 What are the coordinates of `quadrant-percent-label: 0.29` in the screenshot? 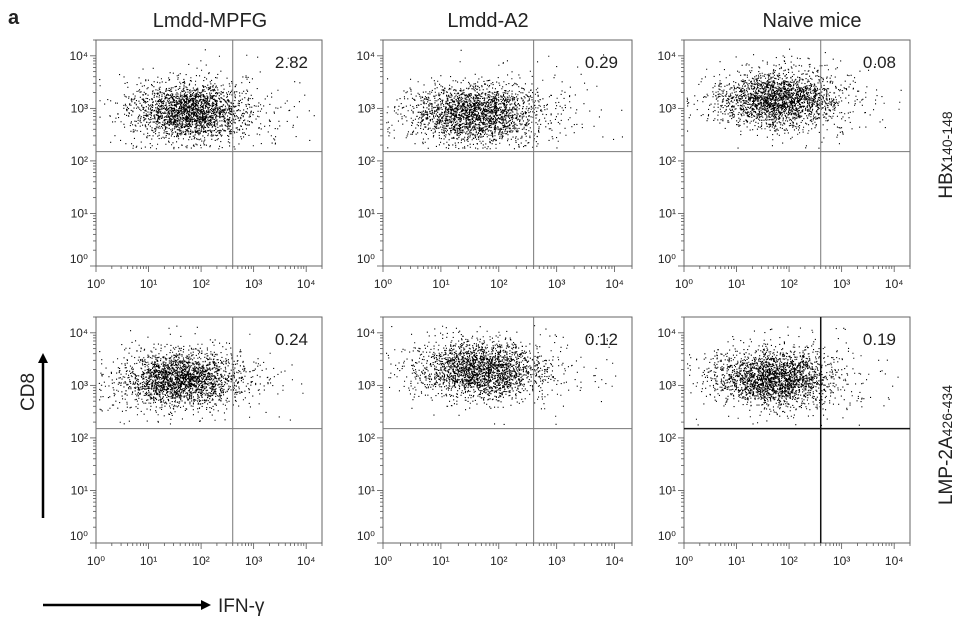 It's located at (601, 62).